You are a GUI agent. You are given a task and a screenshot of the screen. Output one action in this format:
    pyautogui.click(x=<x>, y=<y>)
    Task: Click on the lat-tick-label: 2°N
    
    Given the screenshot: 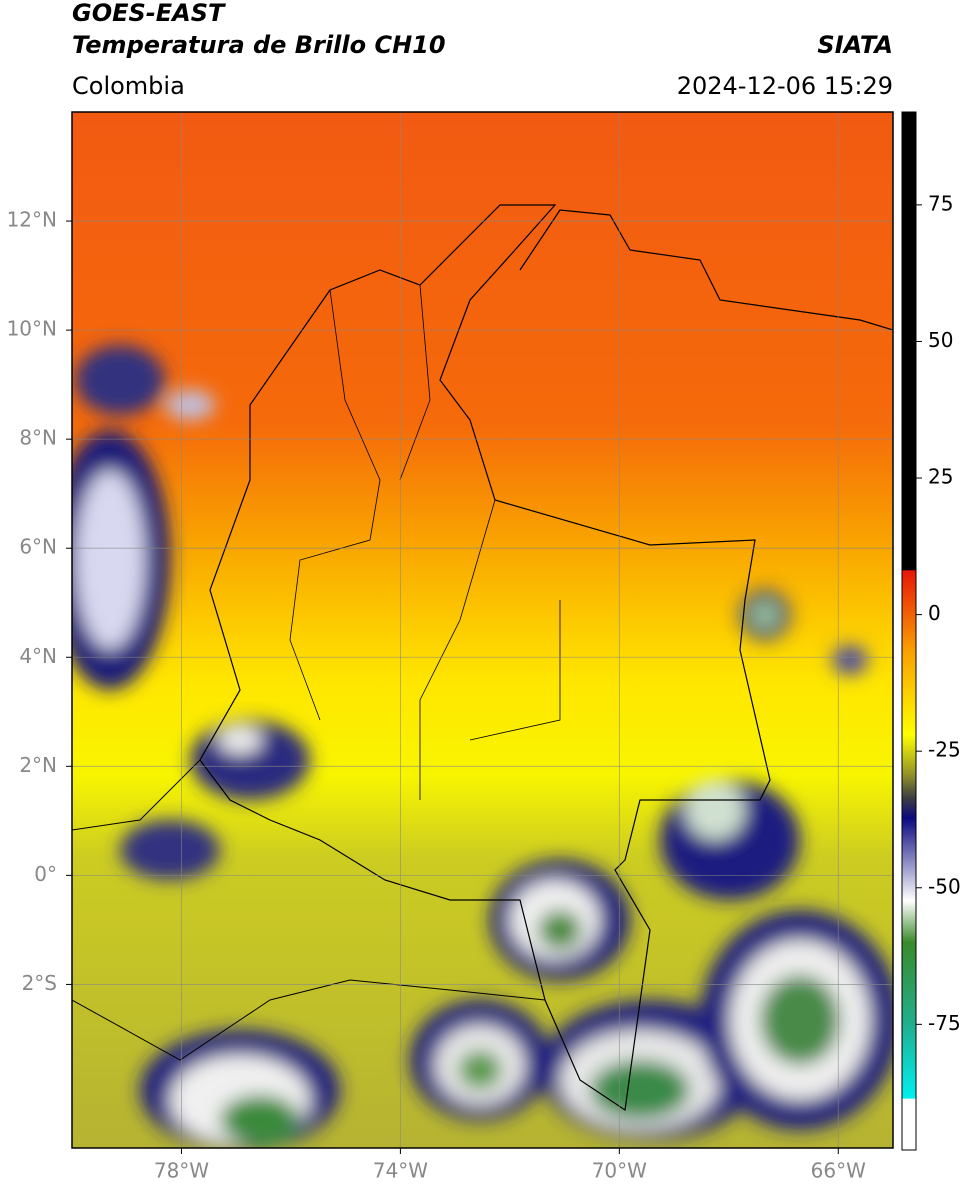 What is the action you would take?
    pyautogui.click(x=38, y=765)
    